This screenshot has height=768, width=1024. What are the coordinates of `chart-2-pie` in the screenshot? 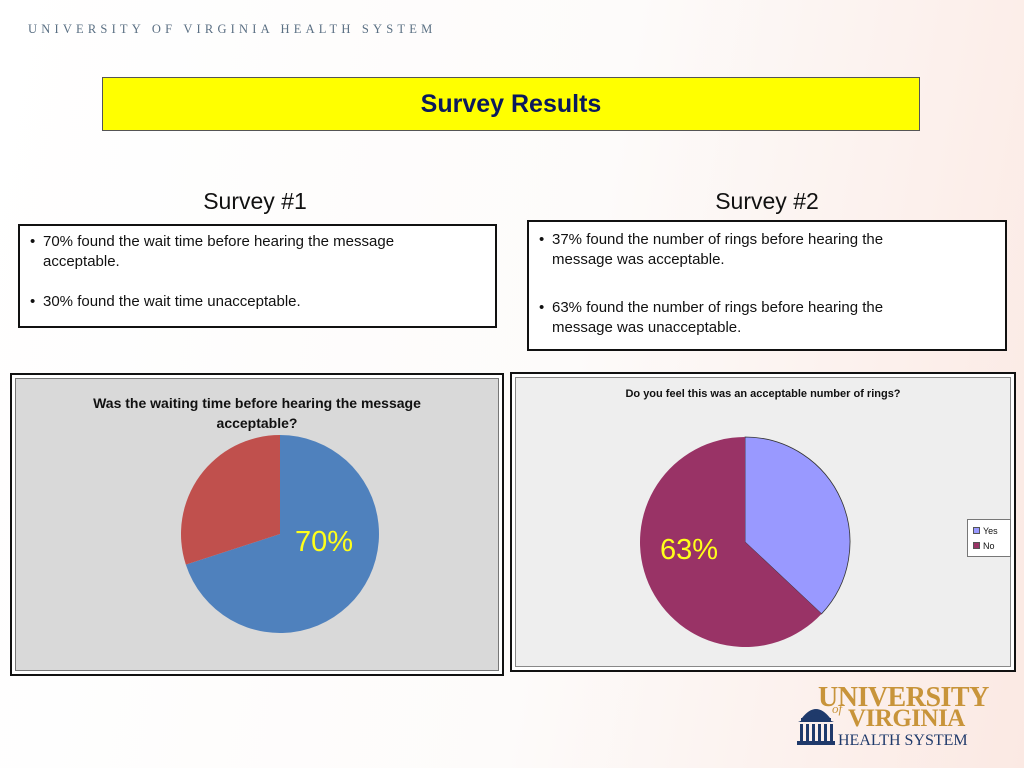 It's located at (745, 541).